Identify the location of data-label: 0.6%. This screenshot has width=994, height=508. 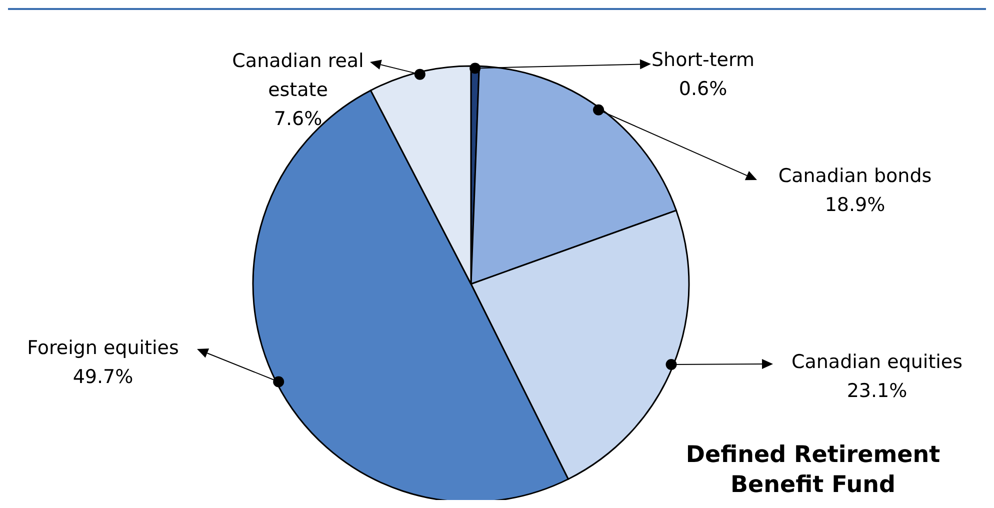
(703, 89).